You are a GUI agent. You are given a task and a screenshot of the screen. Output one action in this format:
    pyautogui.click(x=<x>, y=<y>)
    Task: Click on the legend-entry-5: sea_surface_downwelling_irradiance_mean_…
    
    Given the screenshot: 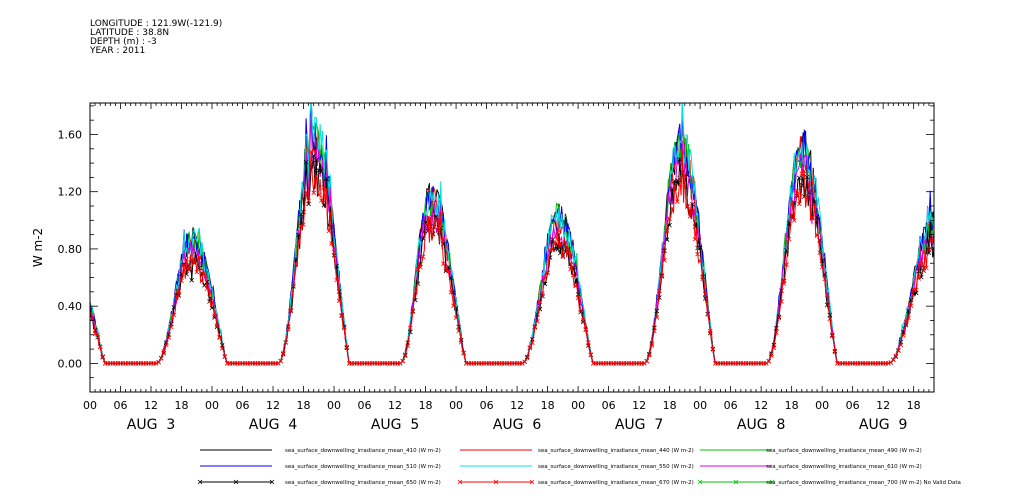 What is the action you would take?
    pyautogui.click(x=577, y=467)
    